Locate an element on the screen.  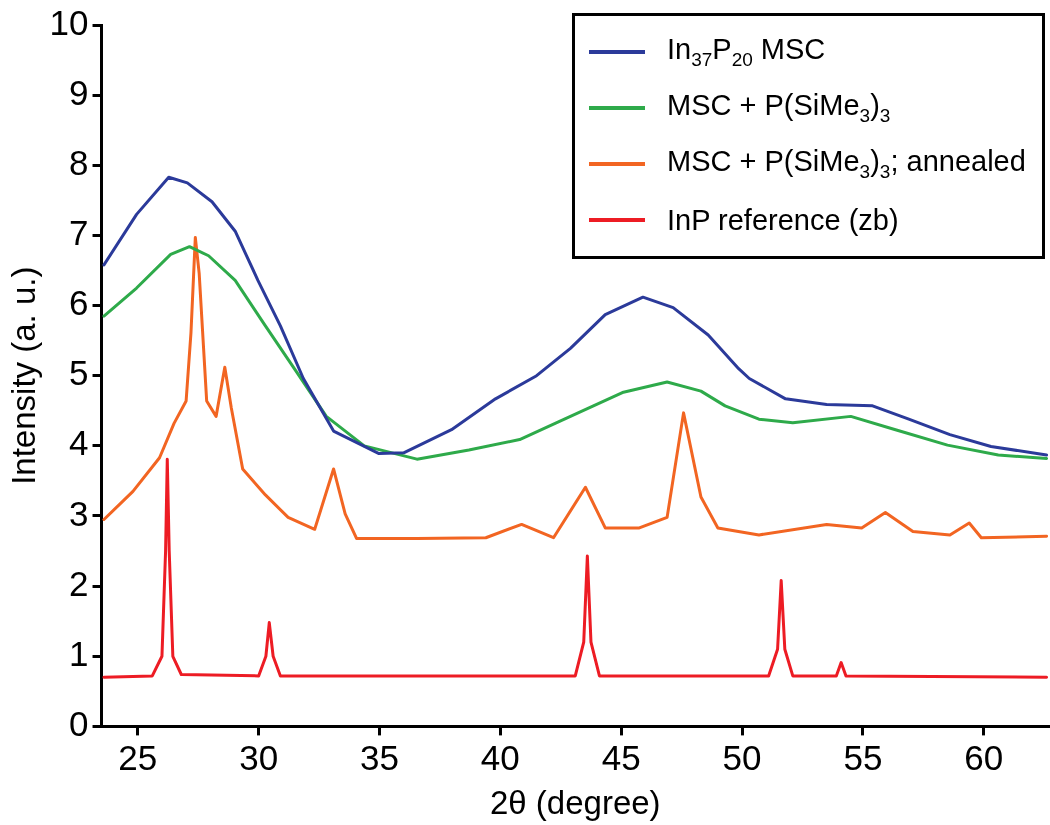
y-tick-label: 4 is located at coordinates (79, 443).